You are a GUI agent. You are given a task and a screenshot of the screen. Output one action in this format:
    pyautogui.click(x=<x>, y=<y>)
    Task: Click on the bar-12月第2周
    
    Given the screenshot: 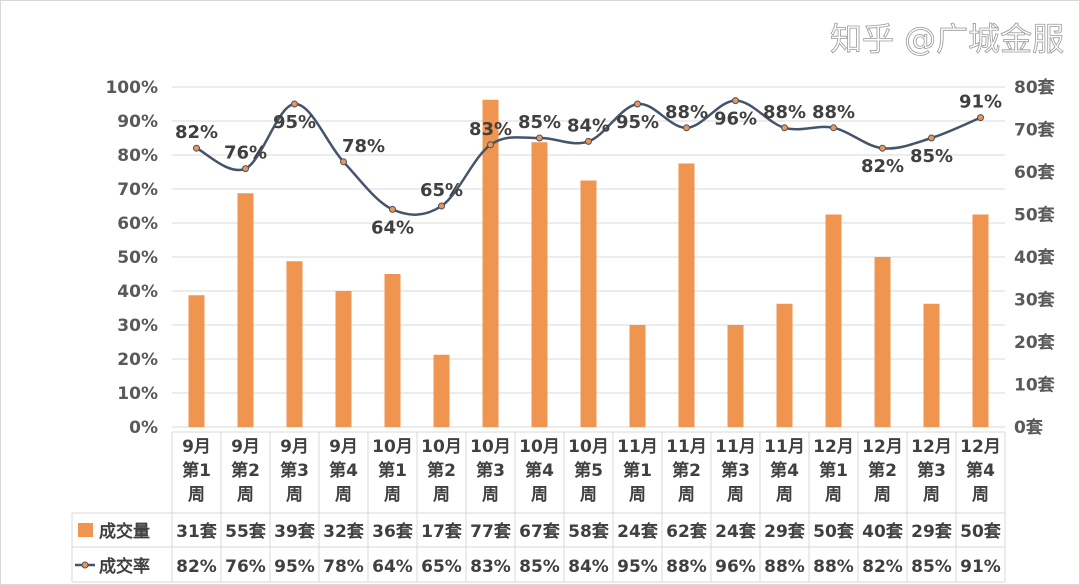 What is the action you would take?
    pyautogui.click(x=882, y=342)
    